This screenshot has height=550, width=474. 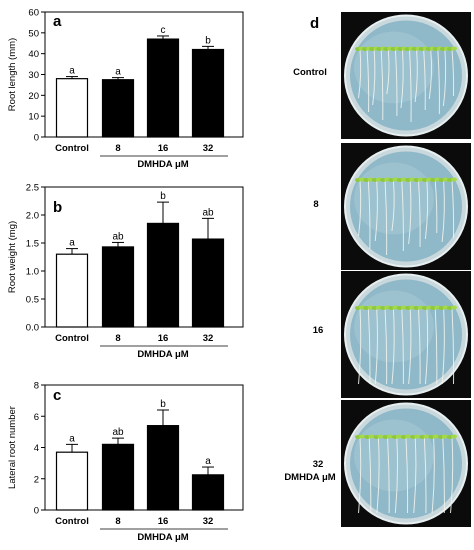 I want to click on y-axis-label: Lateral root number, so click(x=12, y=447).